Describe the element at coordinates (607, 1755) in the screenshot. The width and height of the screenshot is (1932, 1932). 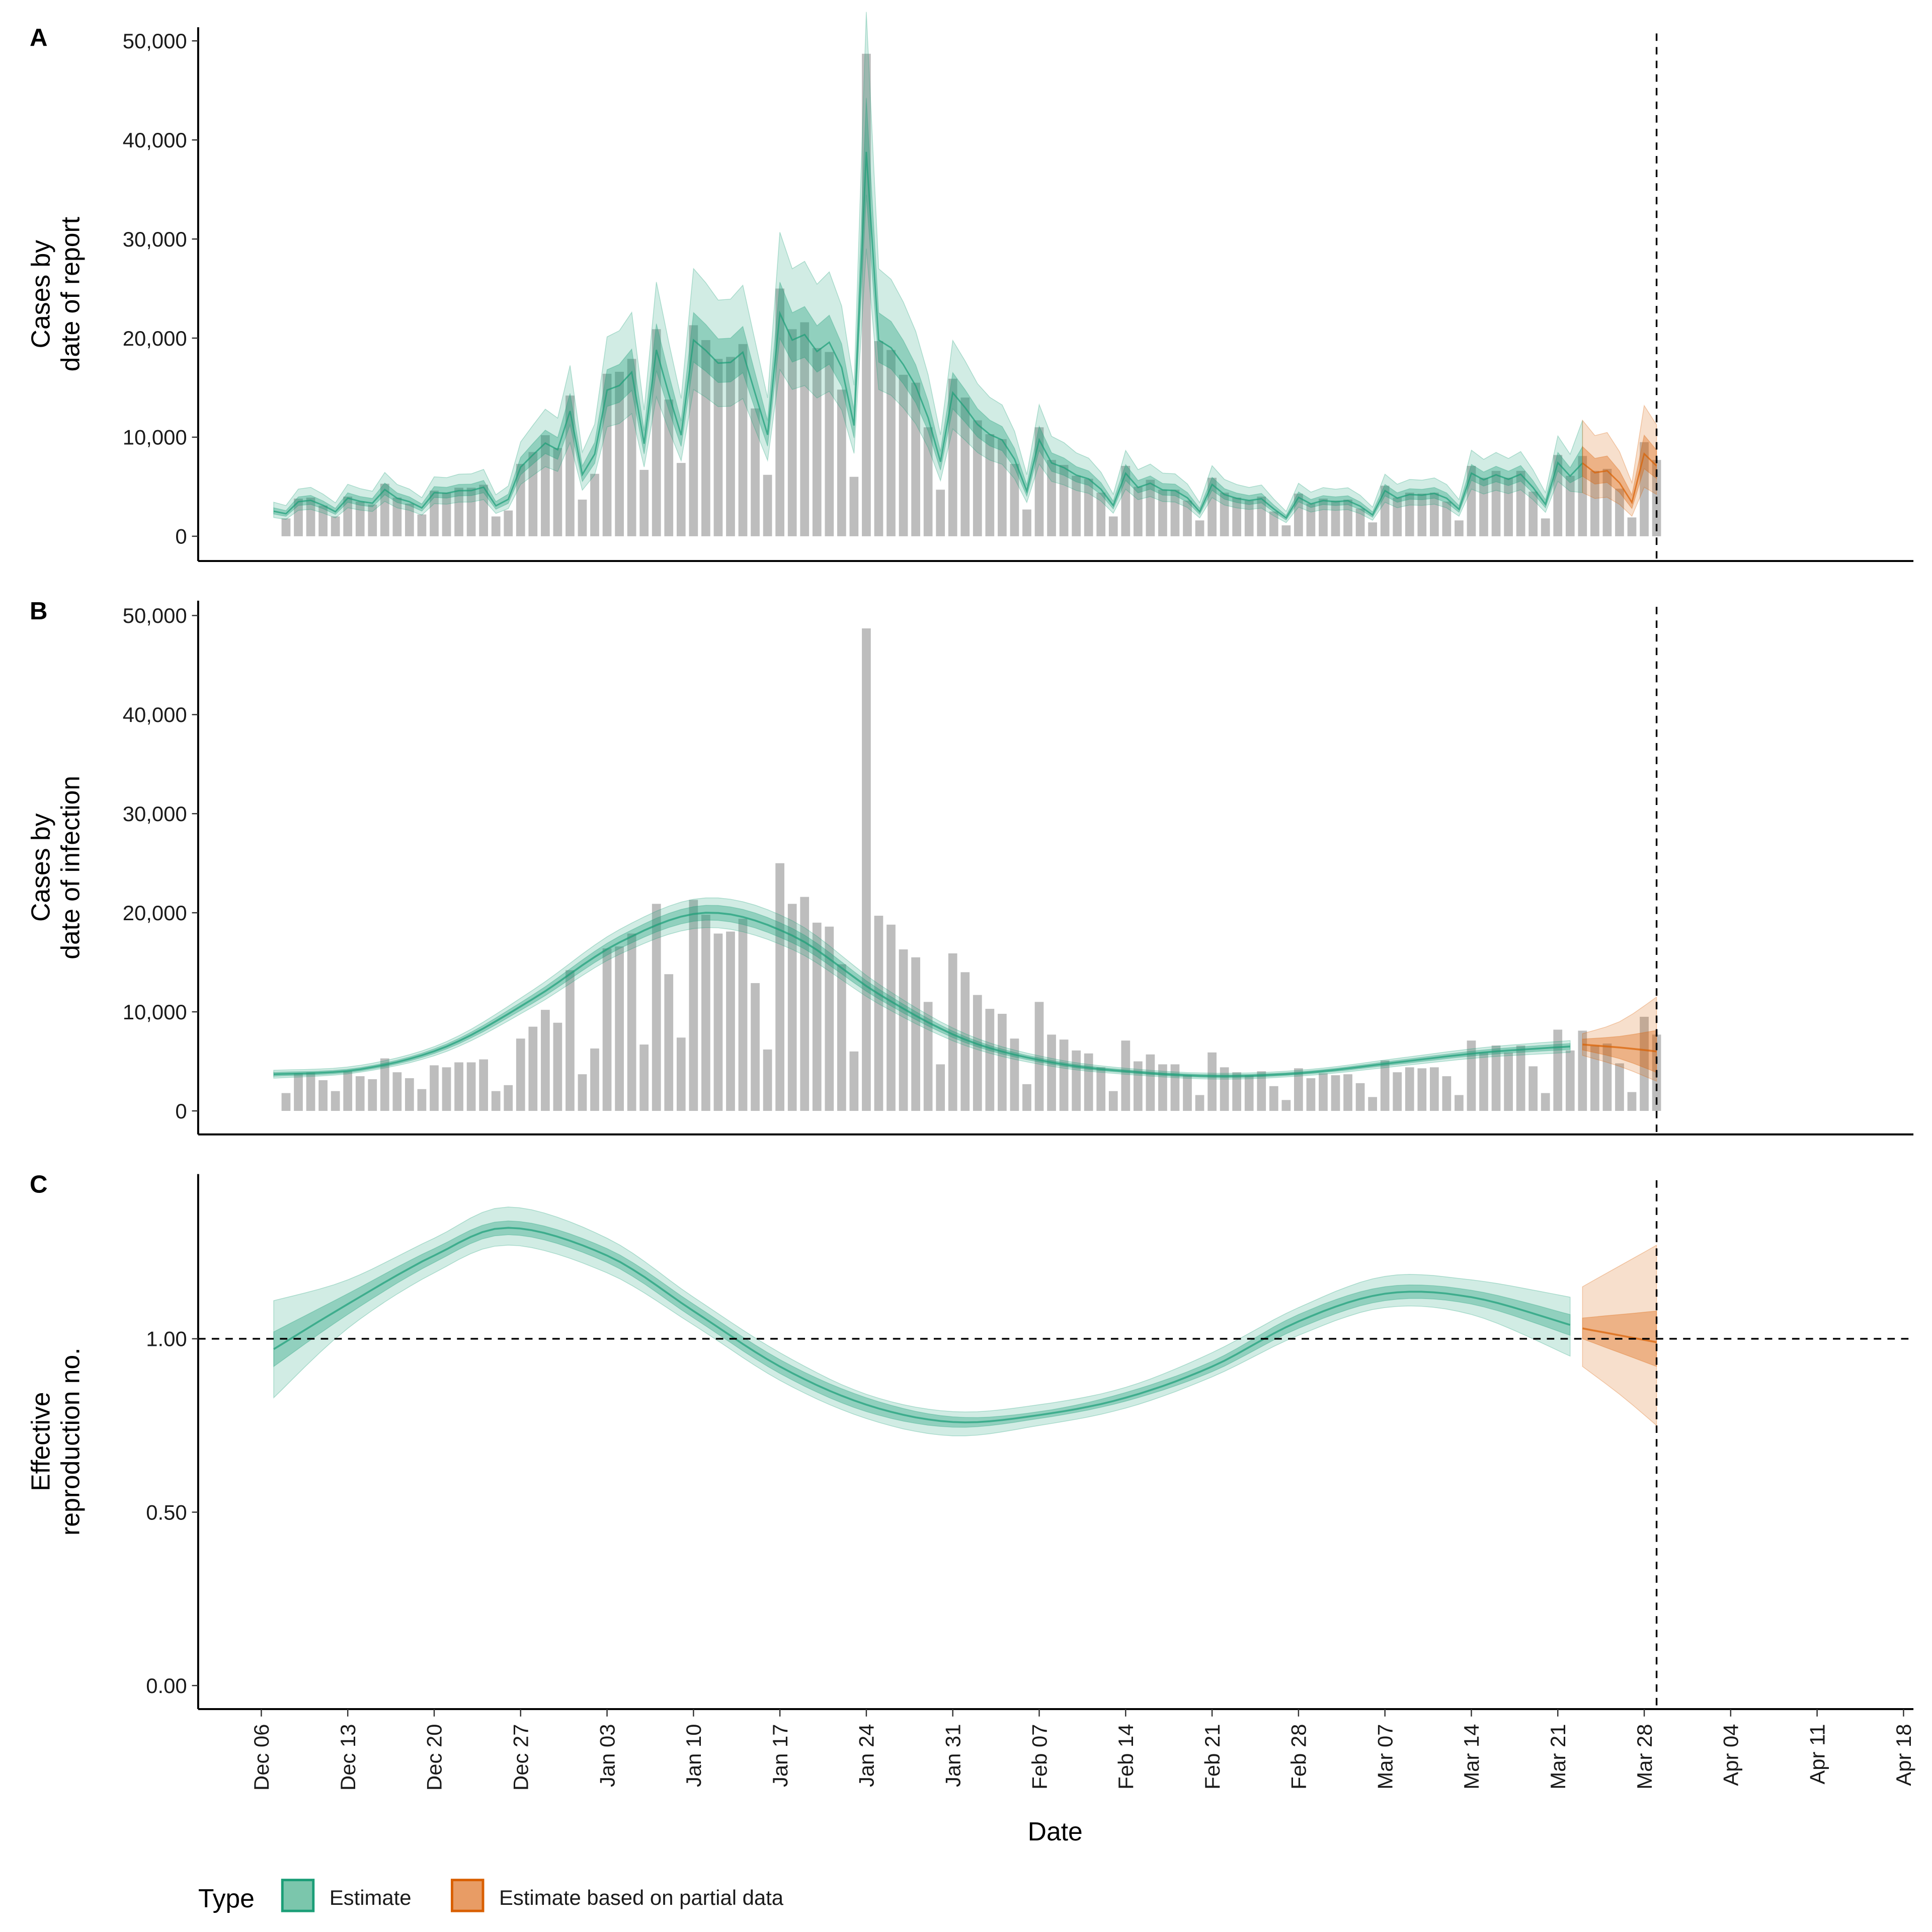
I see `x-tick-label: Jan 03` at that location.